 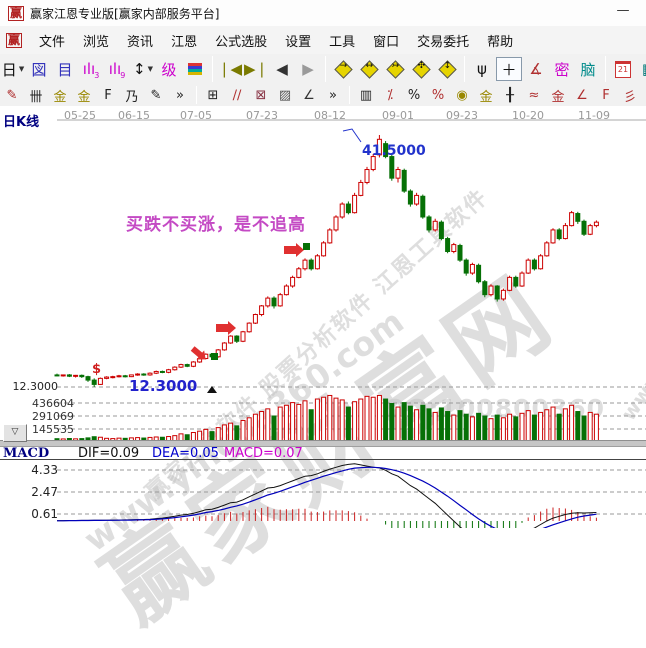 I want to click on kline-period-icon: 日 ▼, so click(x=13, y=69).